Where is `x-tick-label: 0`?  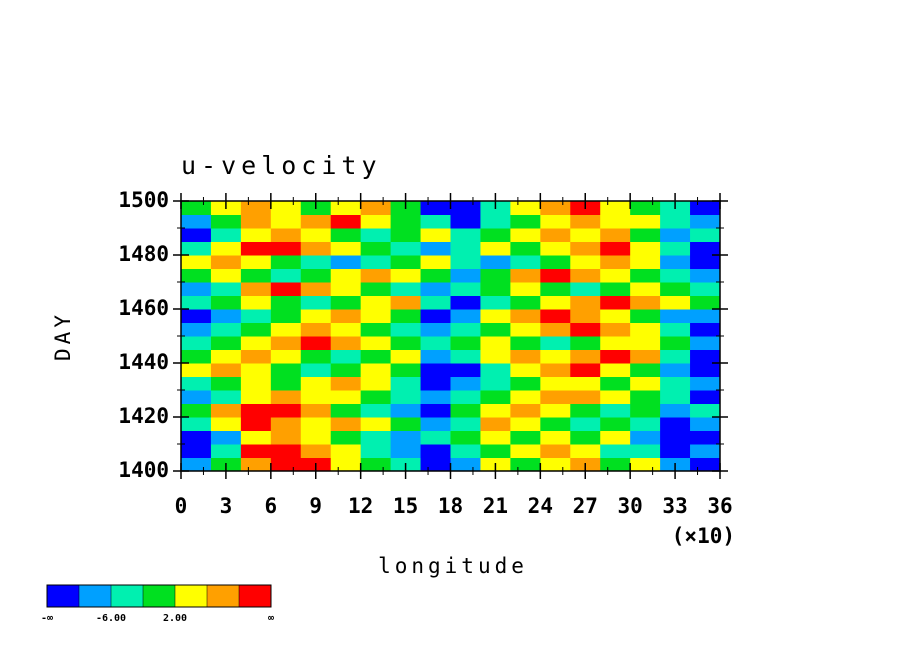
x-tick-label: 0 is located at coordinates (181, 506).